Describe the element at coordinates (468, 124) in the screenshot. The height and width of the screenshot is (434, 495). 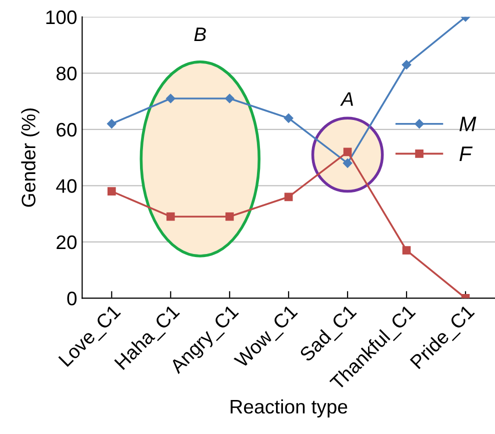
I see `legend-label: M` at that location.